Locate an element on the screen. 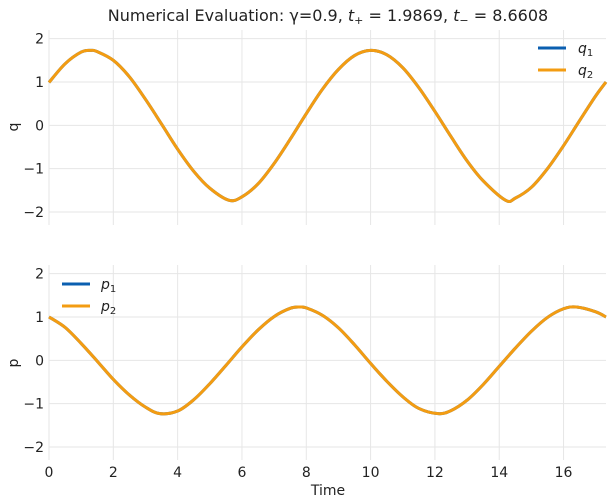 This screenshot has height=504, width=614. legend-p1-label: p1 is located at coordinates (108, 286).